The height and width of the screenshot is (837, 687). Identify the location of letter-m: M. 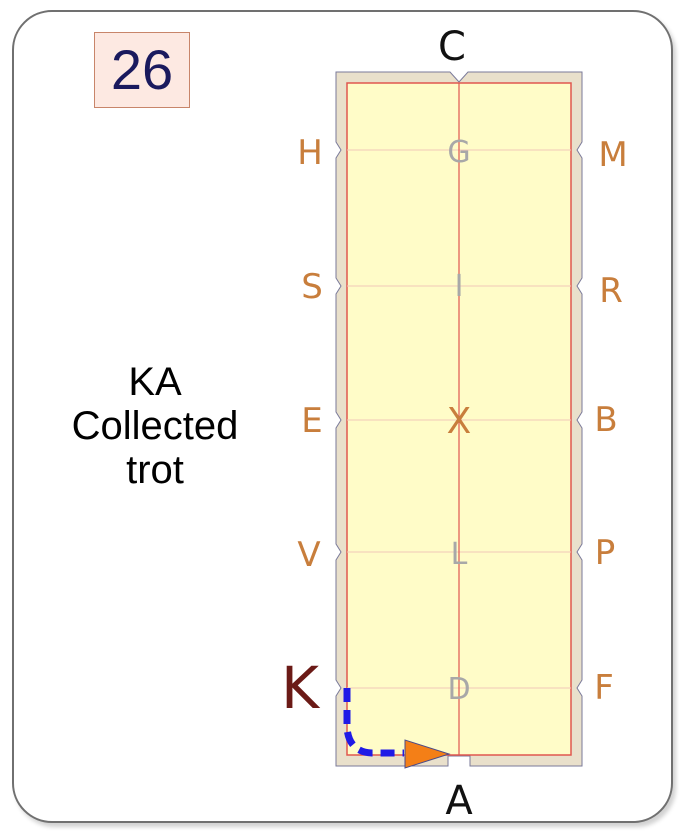
(612, 155).